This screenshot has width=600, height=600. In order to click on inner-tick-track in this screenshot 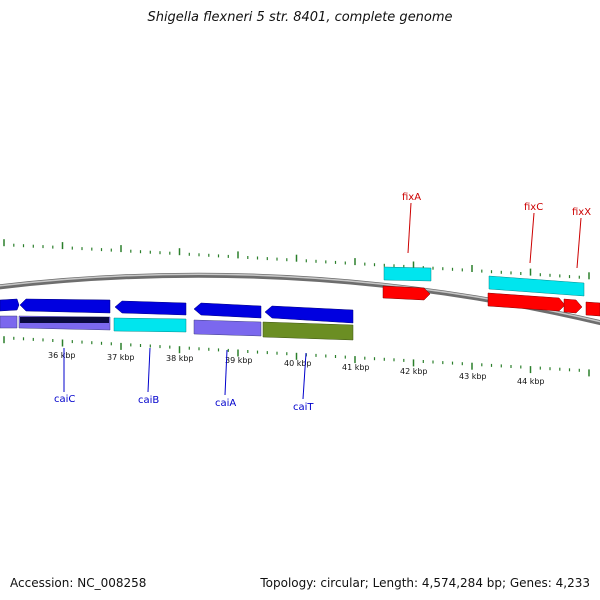, I will do `click(296, 356)`.